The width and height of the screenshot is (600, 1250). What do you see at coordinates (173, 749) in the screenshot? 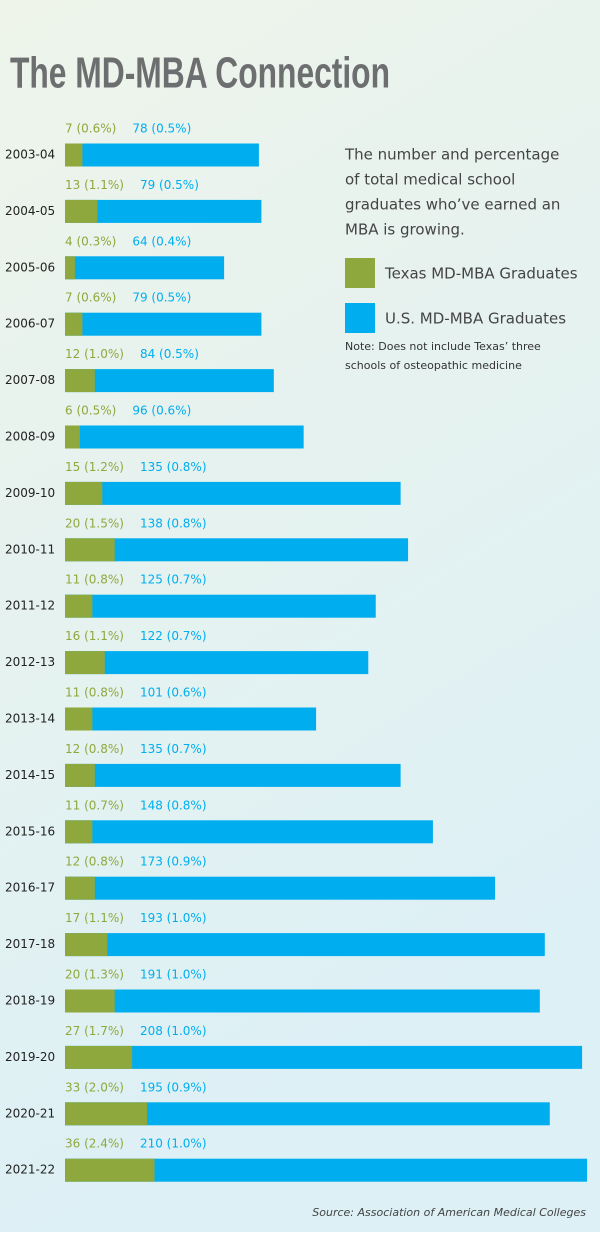
I see `value-label: 135 (0.7%)` at bounding box center [173, 749].